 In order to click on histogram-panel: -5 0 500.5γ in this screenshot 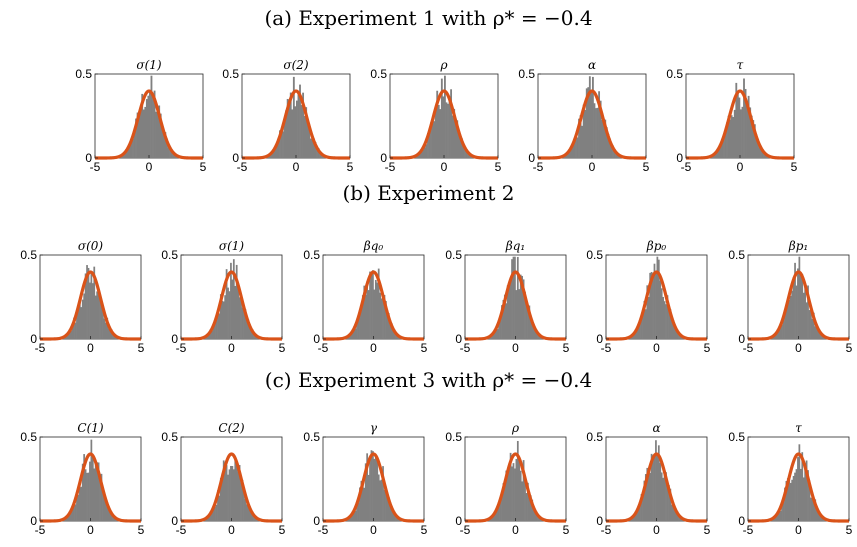, I will do `click(365, 479)`.